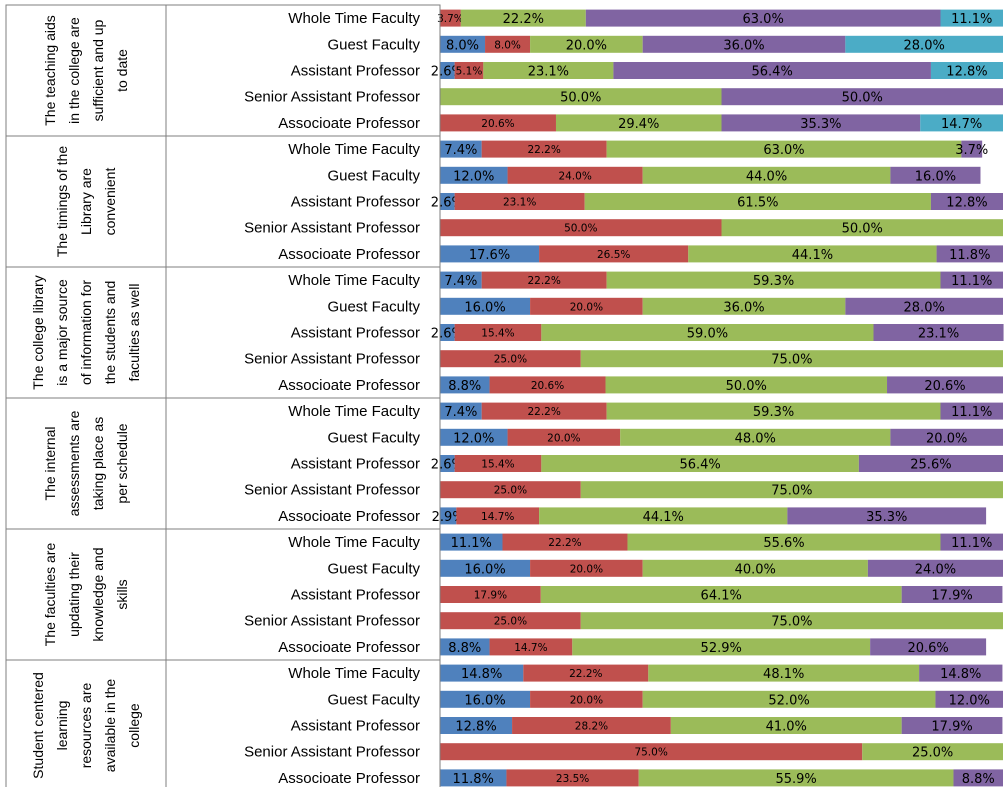 Image resolution: width=1007 pixels, height=787 pixels. Describe the element at coordinates (62, 726) in the screenshot. I see `group-title-line: learning` at that location.